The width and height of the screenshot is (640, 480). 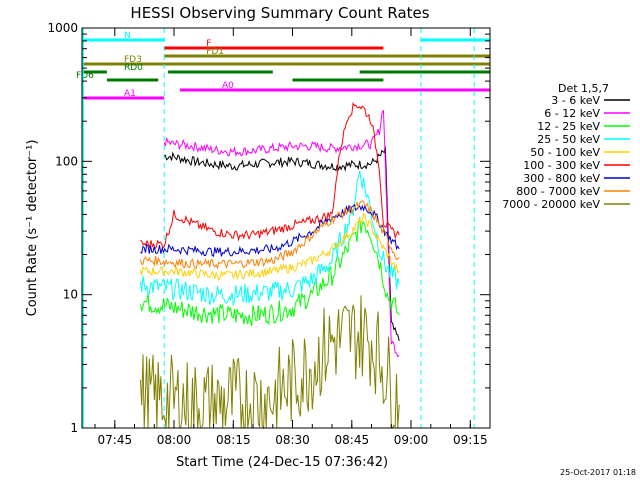 What do you see at coordinates (70, 295) in the screenshot?
I see `y-tick-label-1: 10` at bounding box center [70, 295].